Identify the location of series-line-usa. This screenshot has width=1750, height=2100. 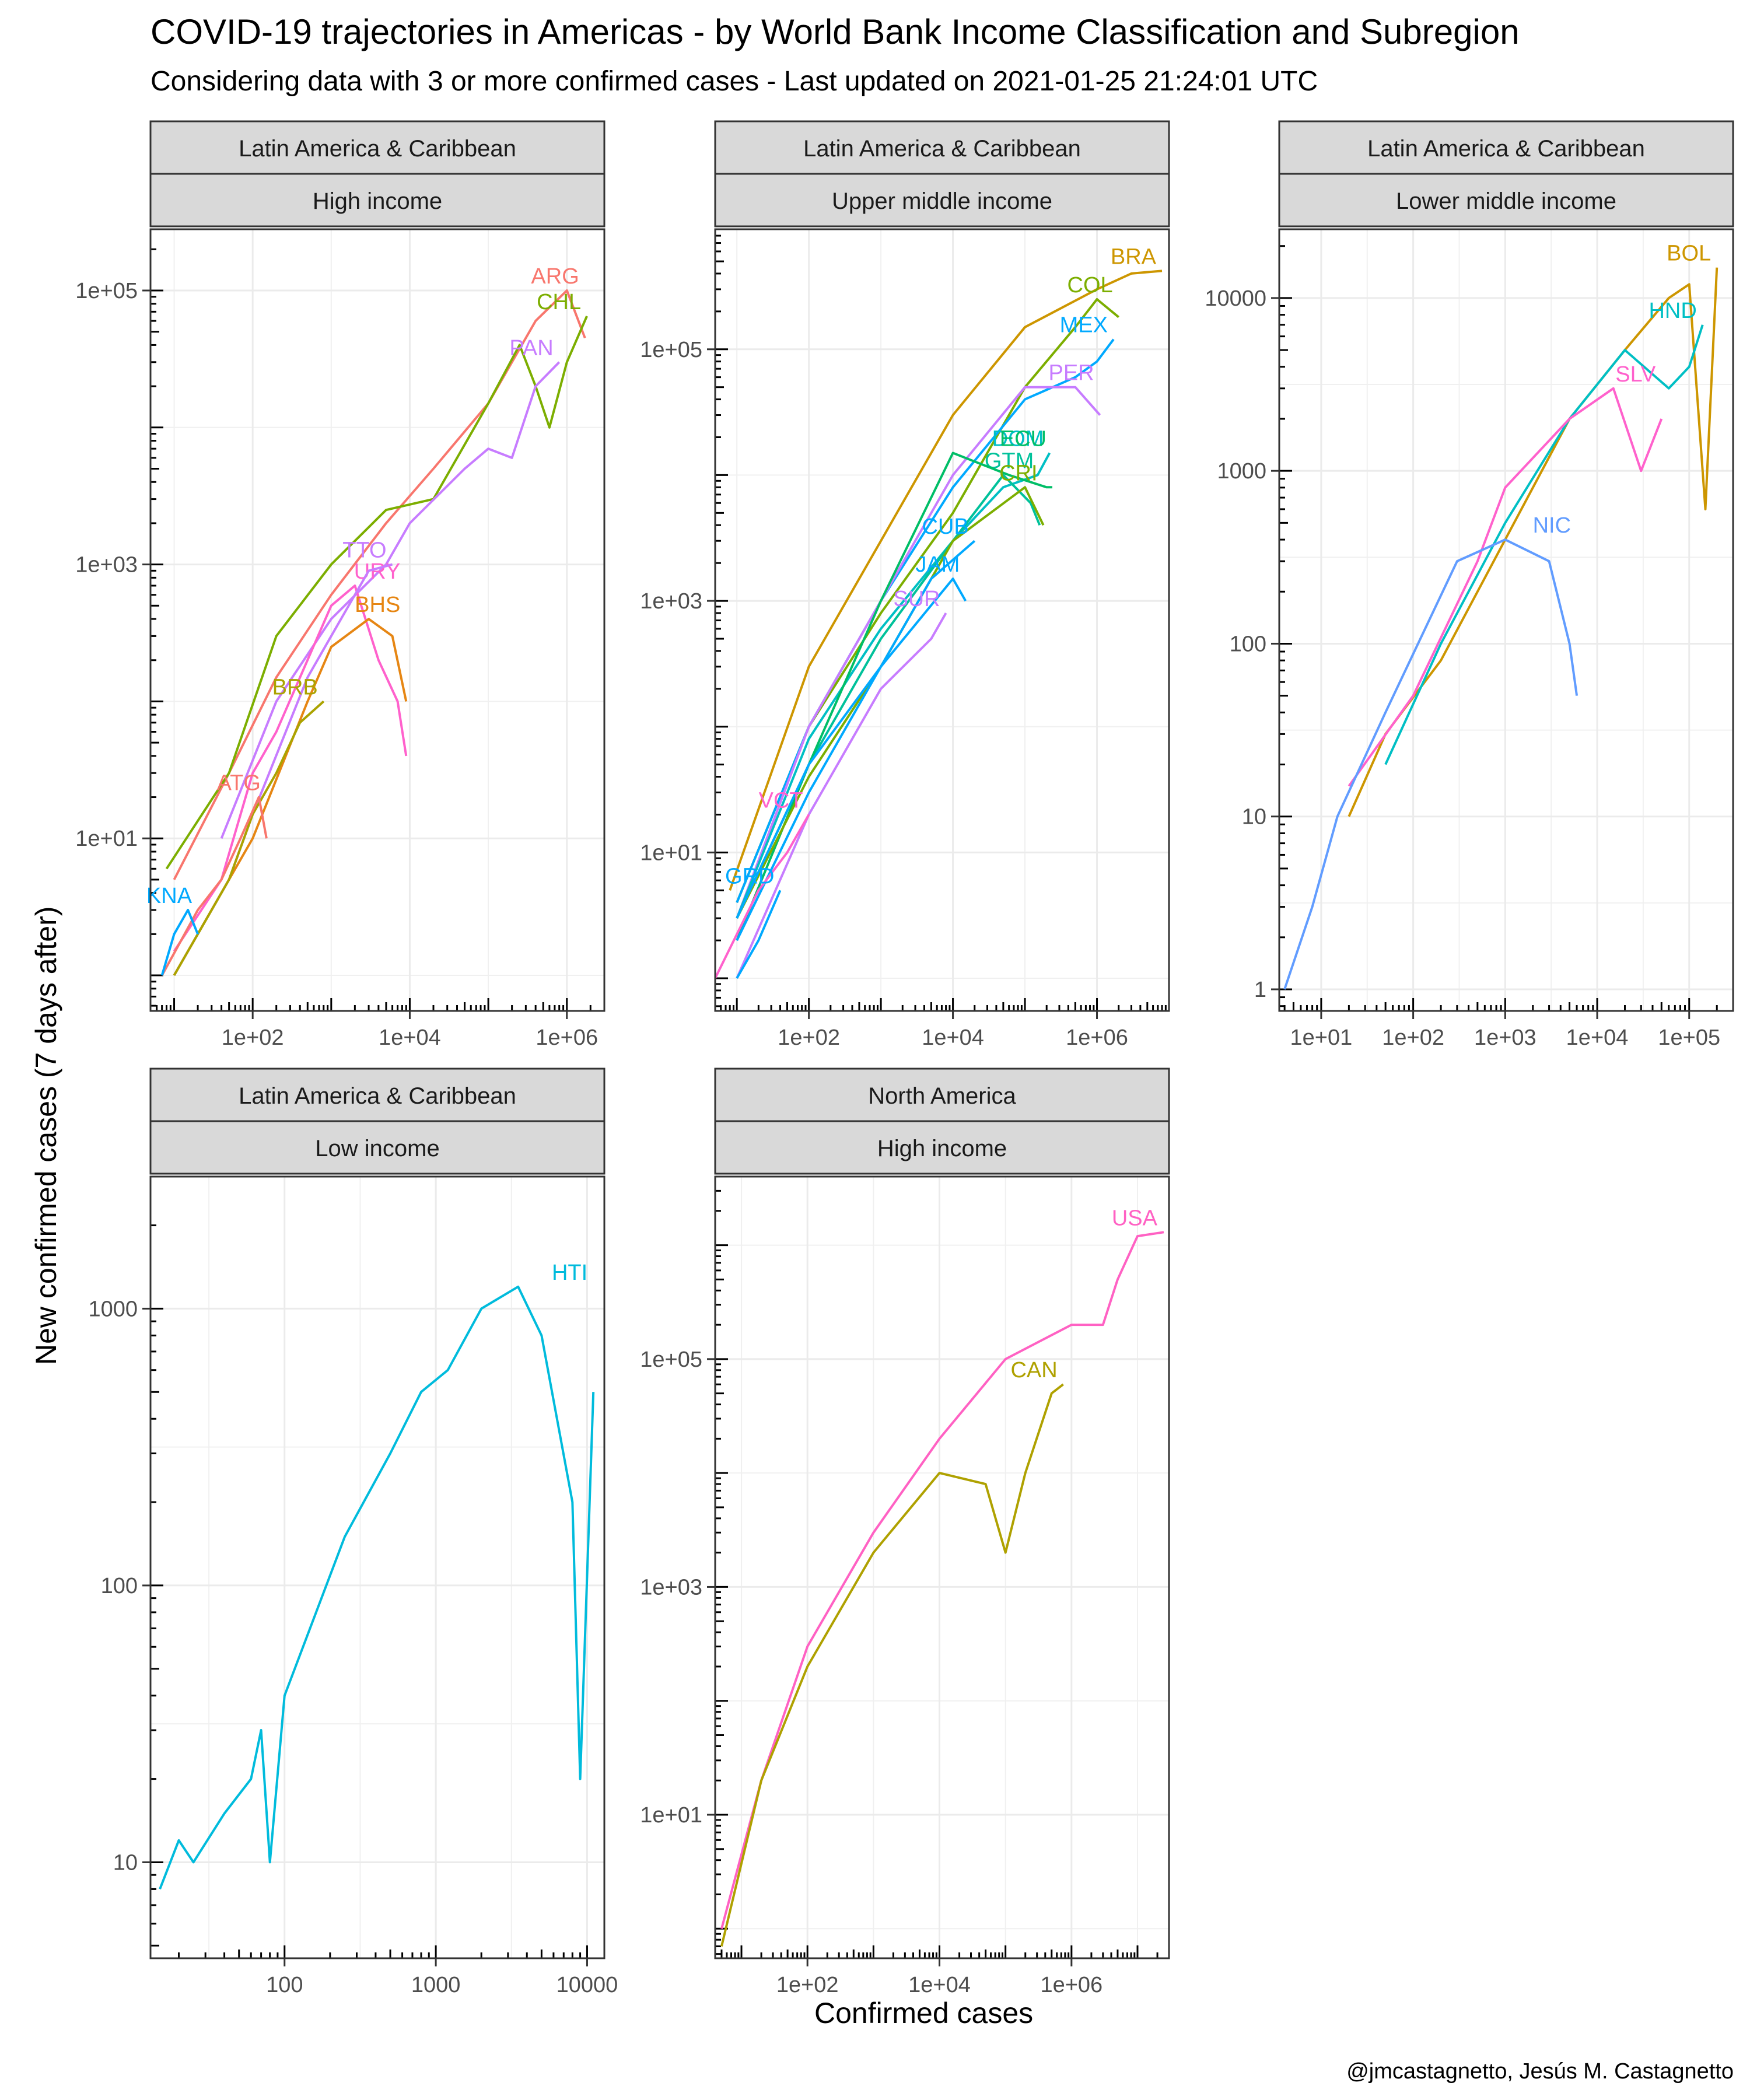
(942, 1580).